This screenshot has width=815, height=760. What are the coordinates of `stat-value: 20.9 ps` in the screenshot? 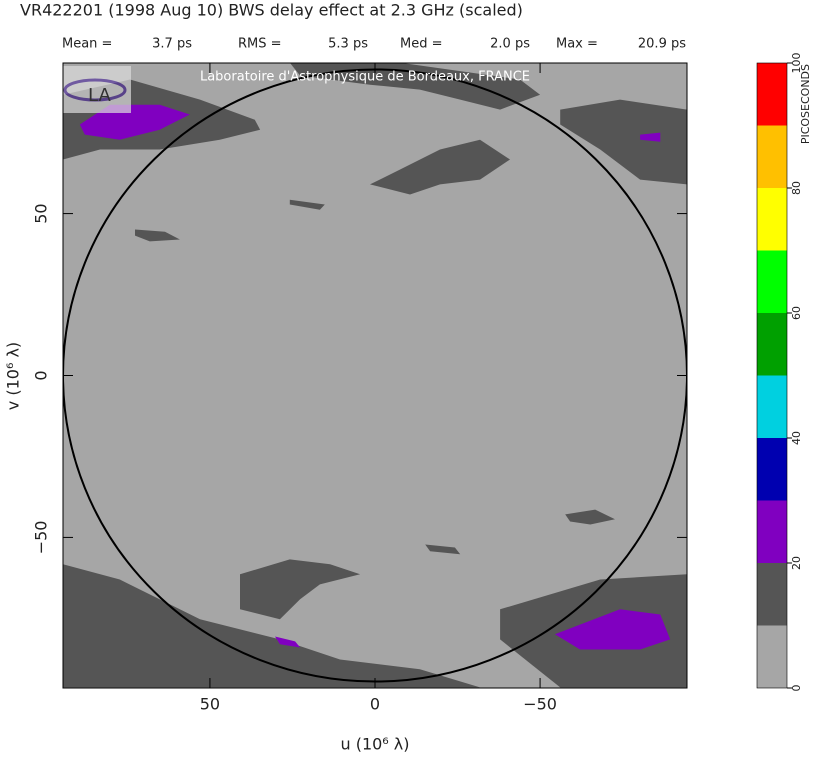 It's located at (662, 44).